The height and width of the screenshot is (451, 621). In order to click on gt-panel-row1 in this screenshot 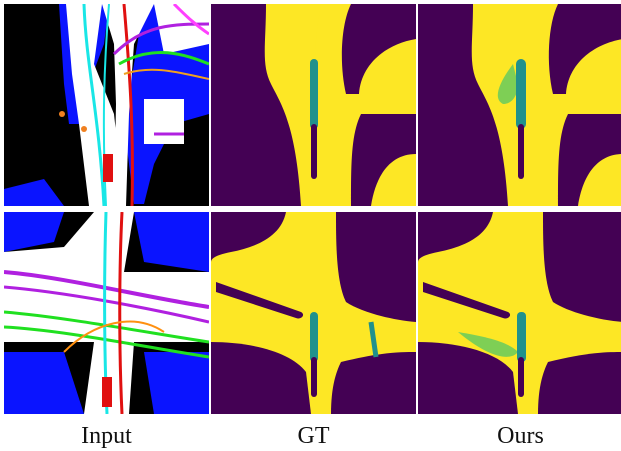, I will do `click(313, 105)`.